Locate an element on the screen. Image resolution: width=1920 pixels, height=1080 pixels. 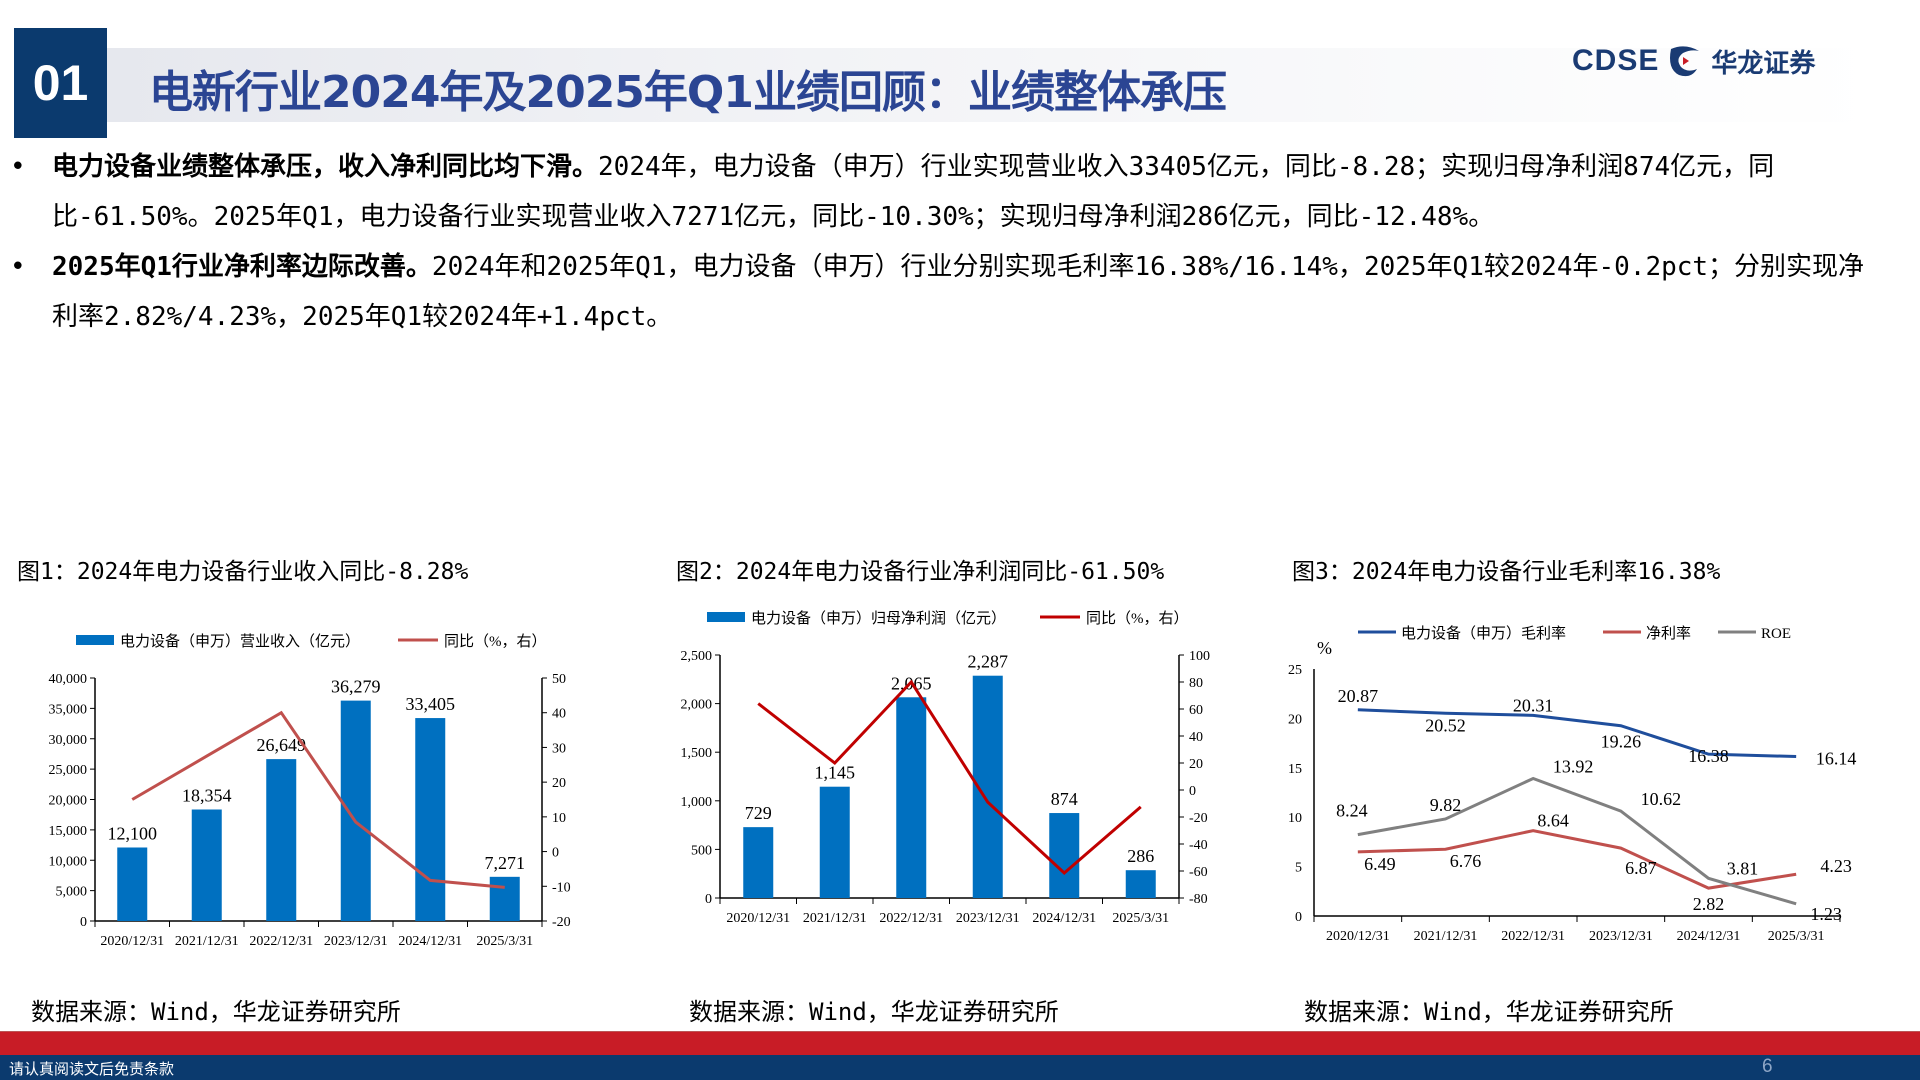
chart3-legend-net-margin-label: 净利率 is located at coordinates (1668, 633).